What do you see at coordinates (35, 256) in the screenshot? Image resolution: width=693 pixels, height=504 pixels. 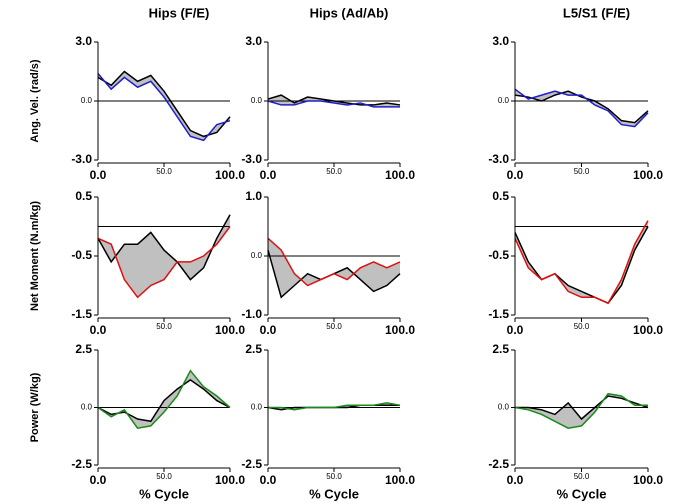 I see `y-axis-label: Net Moment (N.m/kg)` at bounding box center [35, 256].